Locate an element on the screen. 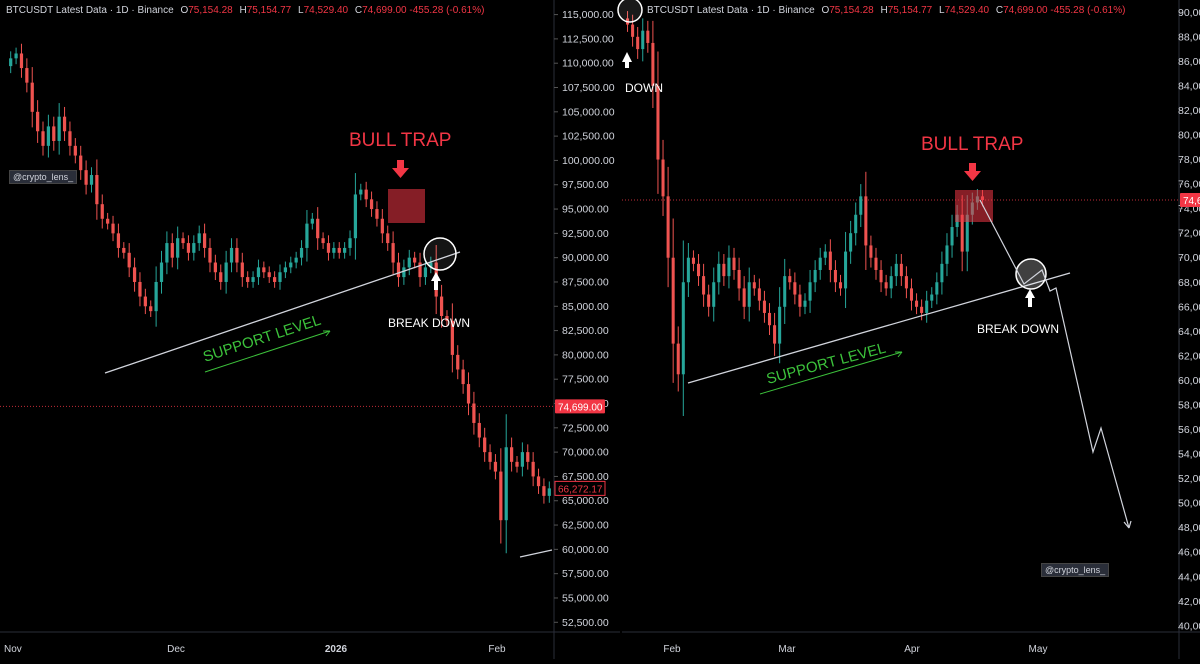  open-label: O is located at coordinates (184, 10).